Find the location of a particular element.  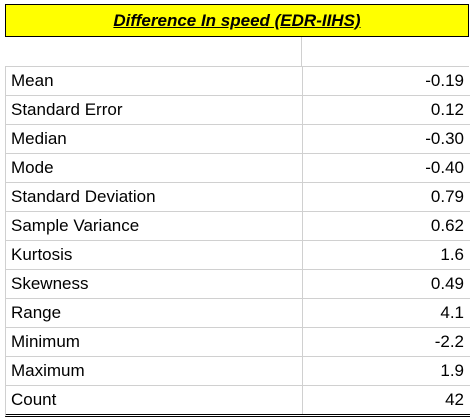

stat-value: 1.9 is located at coordinates (452, 370).